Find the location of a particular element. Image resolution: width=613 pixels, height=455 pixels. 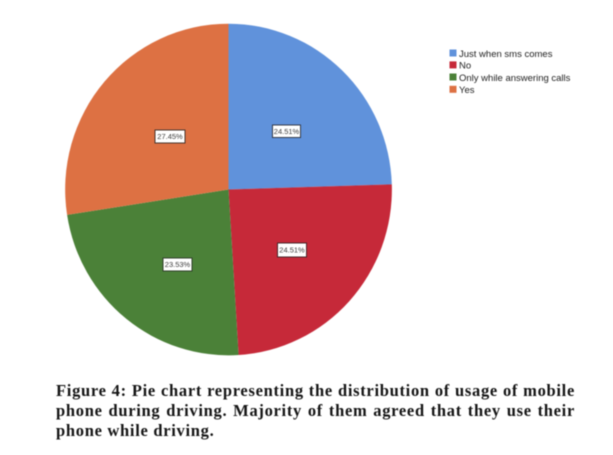

svg-text: 27.45% is located at coordinates (170, 136).